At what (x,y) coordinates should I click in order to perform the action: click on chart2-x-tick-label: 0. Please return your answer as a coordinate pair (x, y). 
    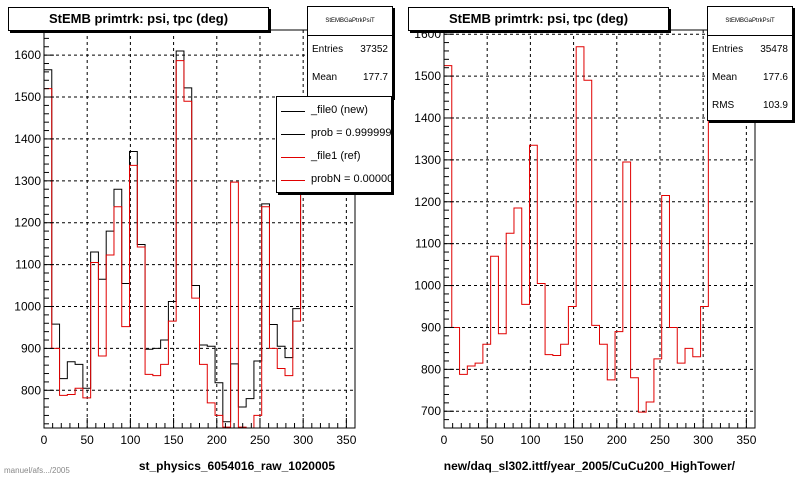
    Looking at the image, I should click on (444, 440).